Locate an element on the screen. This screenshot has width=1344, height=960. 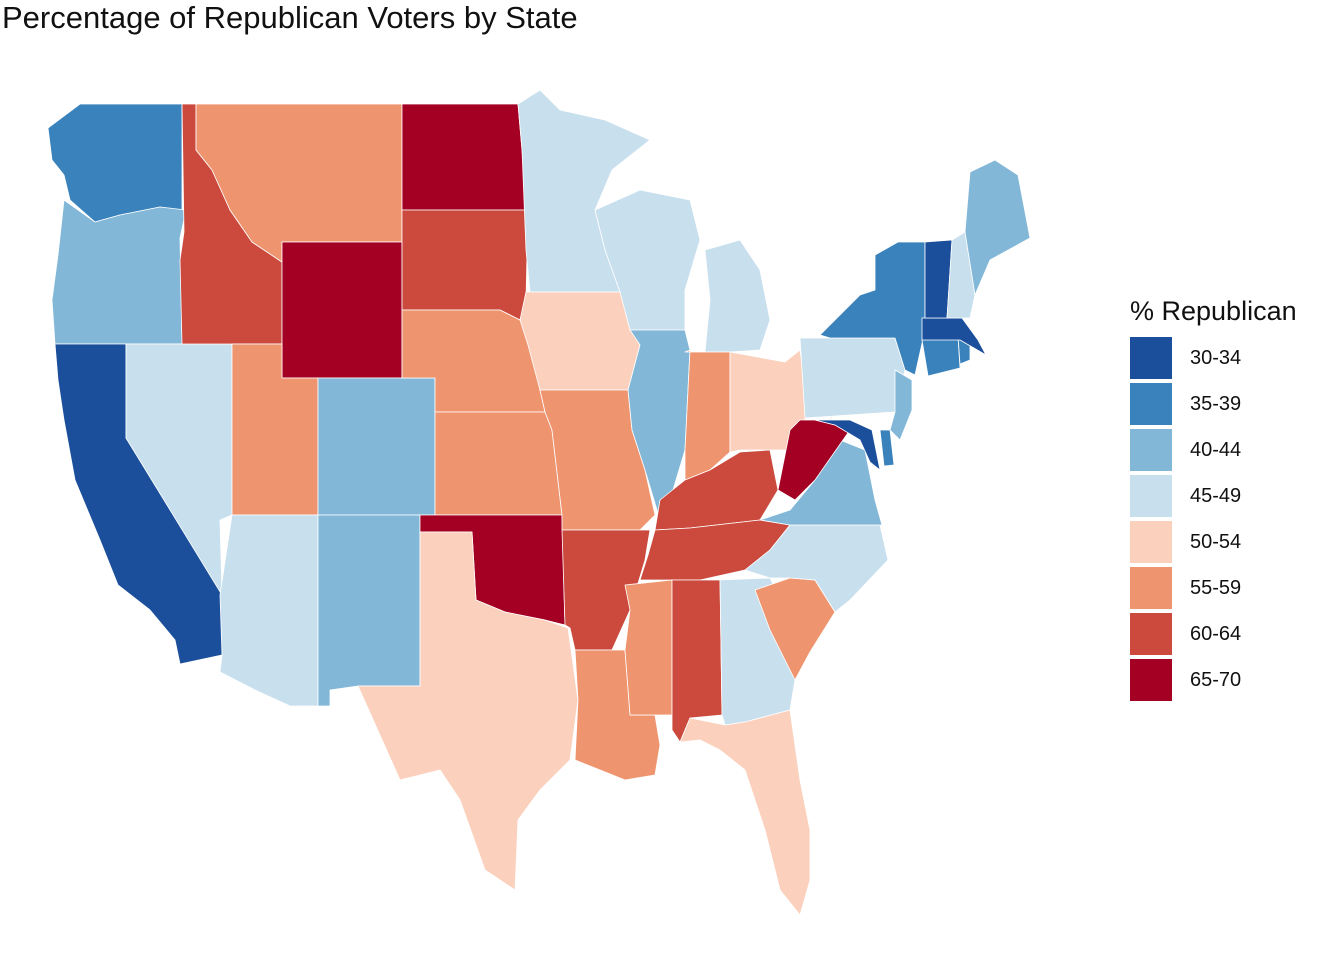
state-arizona is located at coordinates (269, 610).